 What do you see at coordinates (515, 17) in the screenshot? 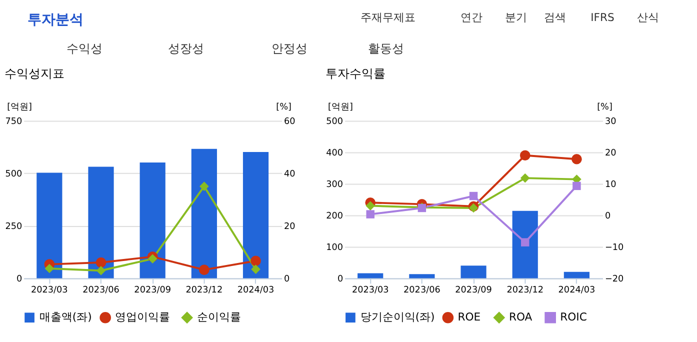
I see `text: 분기` at bounding box center [515, 17].